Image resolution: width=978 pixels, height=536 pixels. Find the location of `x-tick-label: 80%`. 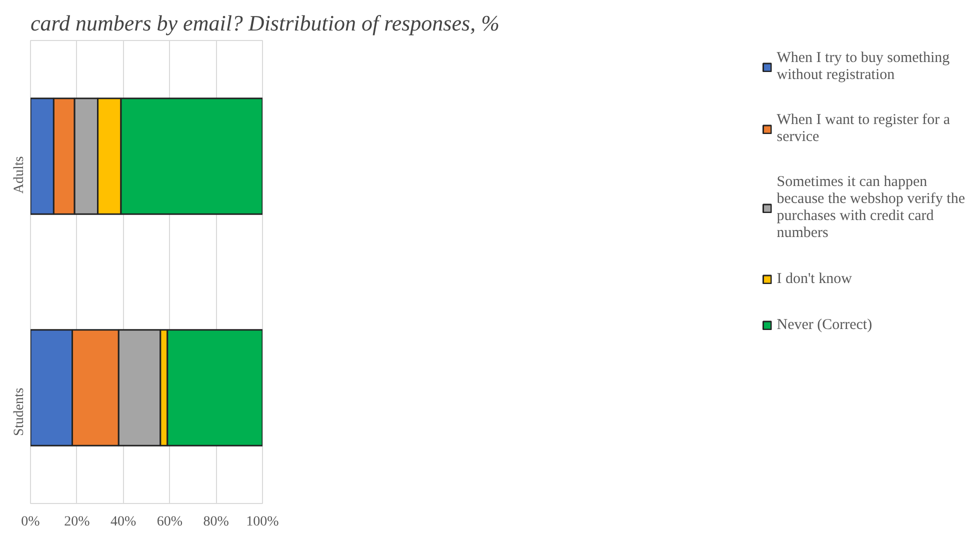

x-tick-label: 80% is located at coordinates (216, 522).